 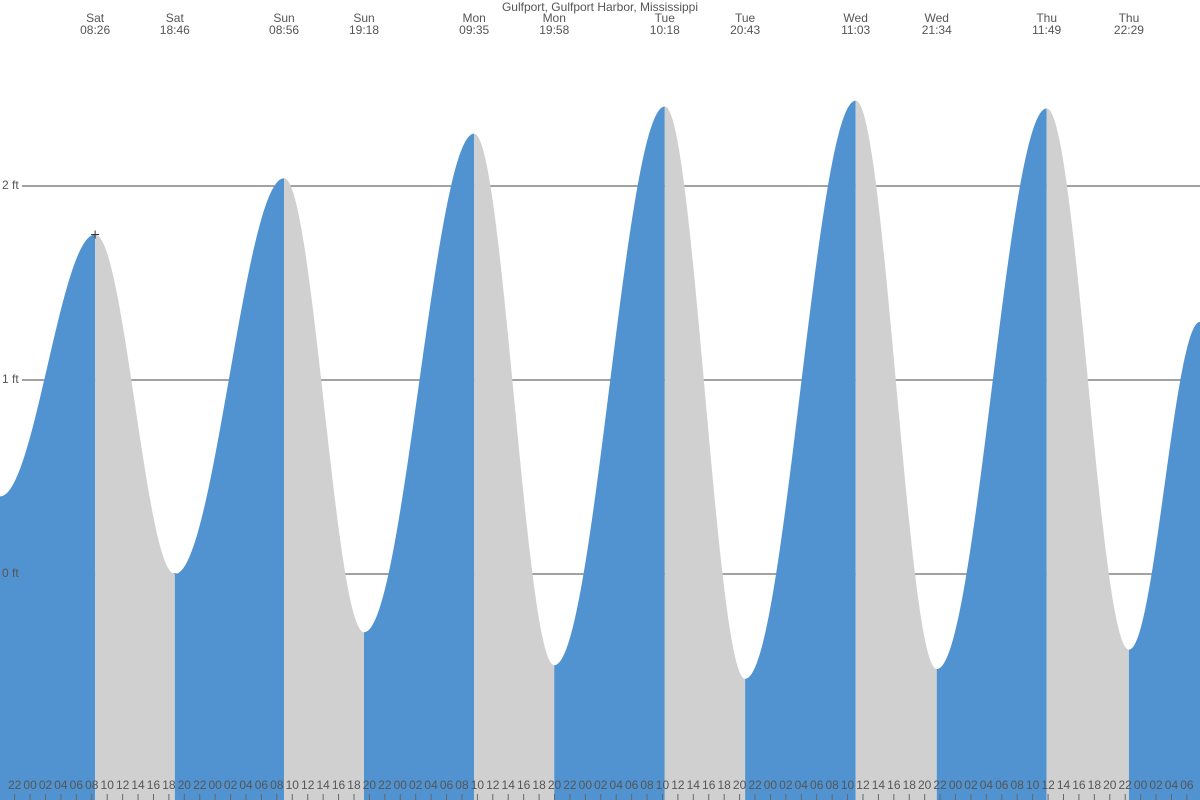 I want to click on extreme-time: 20:43, so click(x=745, y=30).